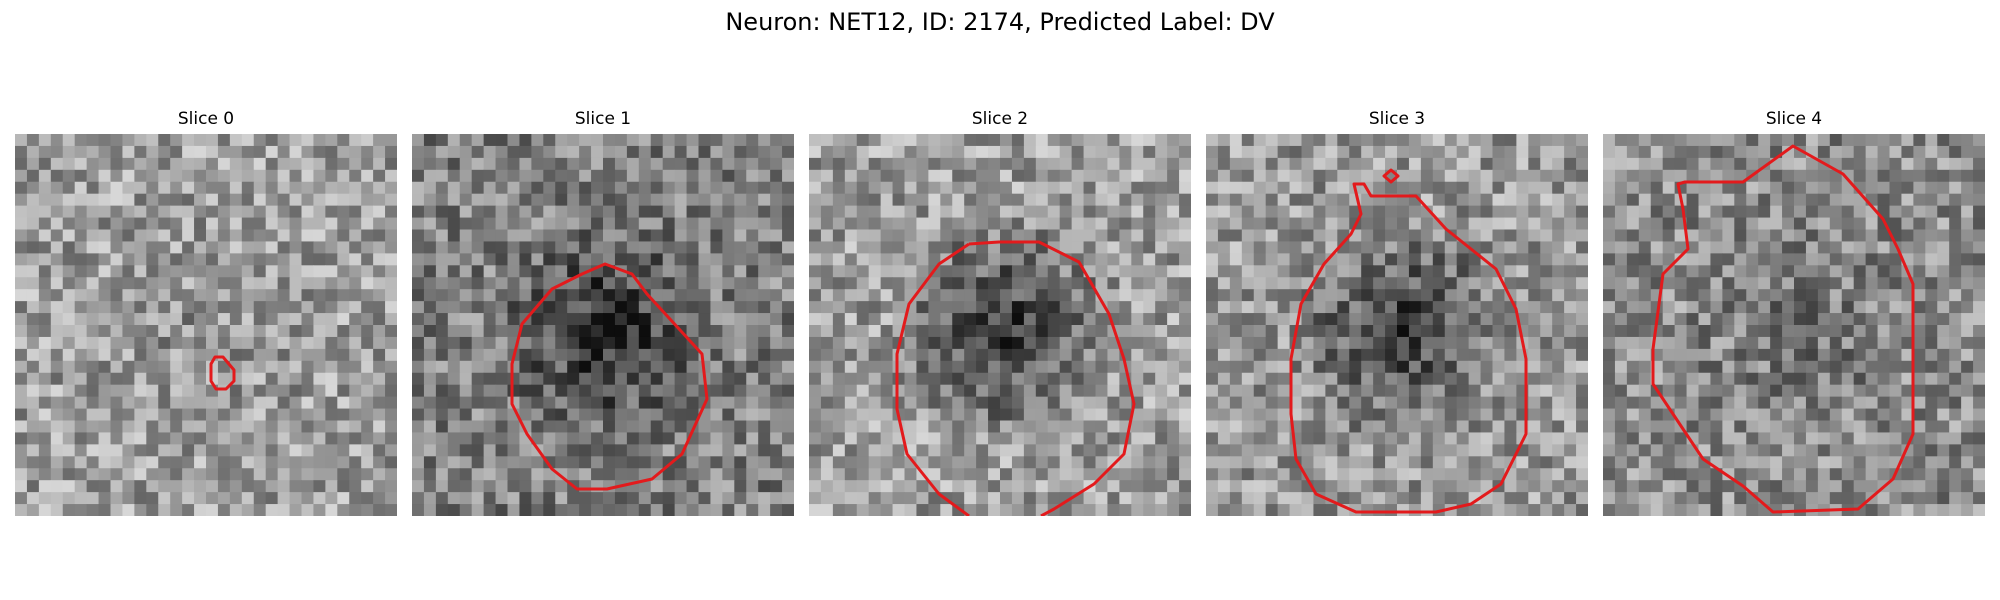  I want to click on slice-title: Slice 0, so click(206, 119).